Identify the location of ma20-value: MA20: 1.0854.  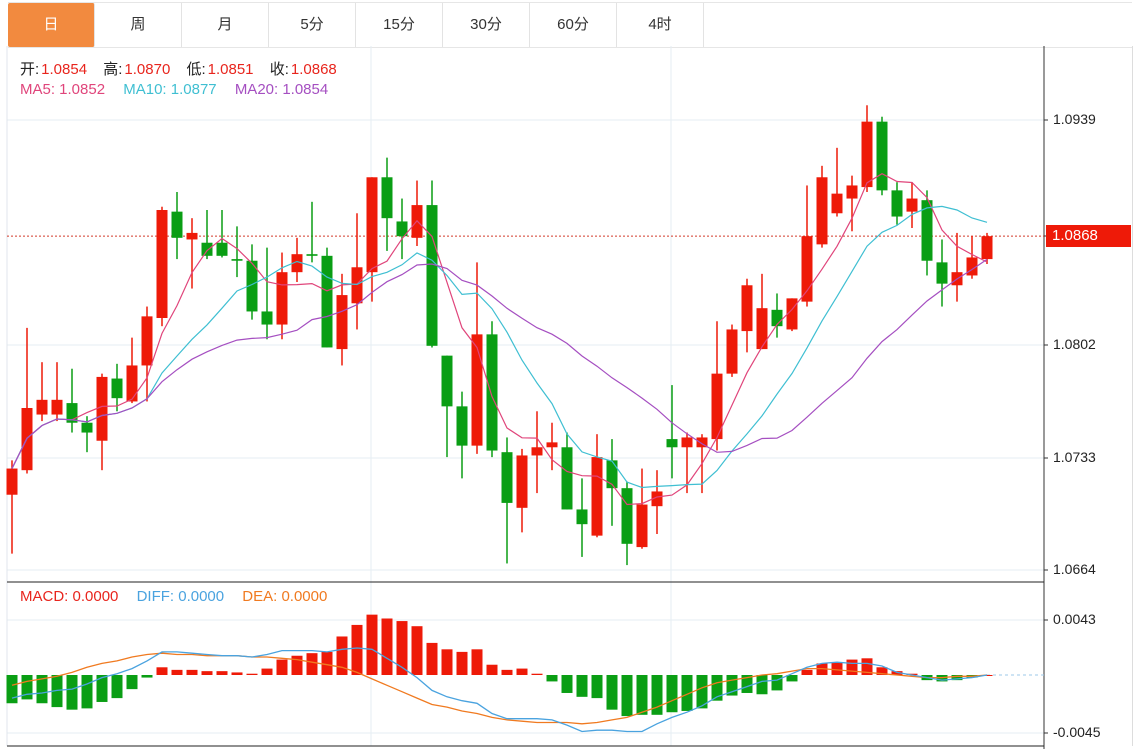
(281, 89).